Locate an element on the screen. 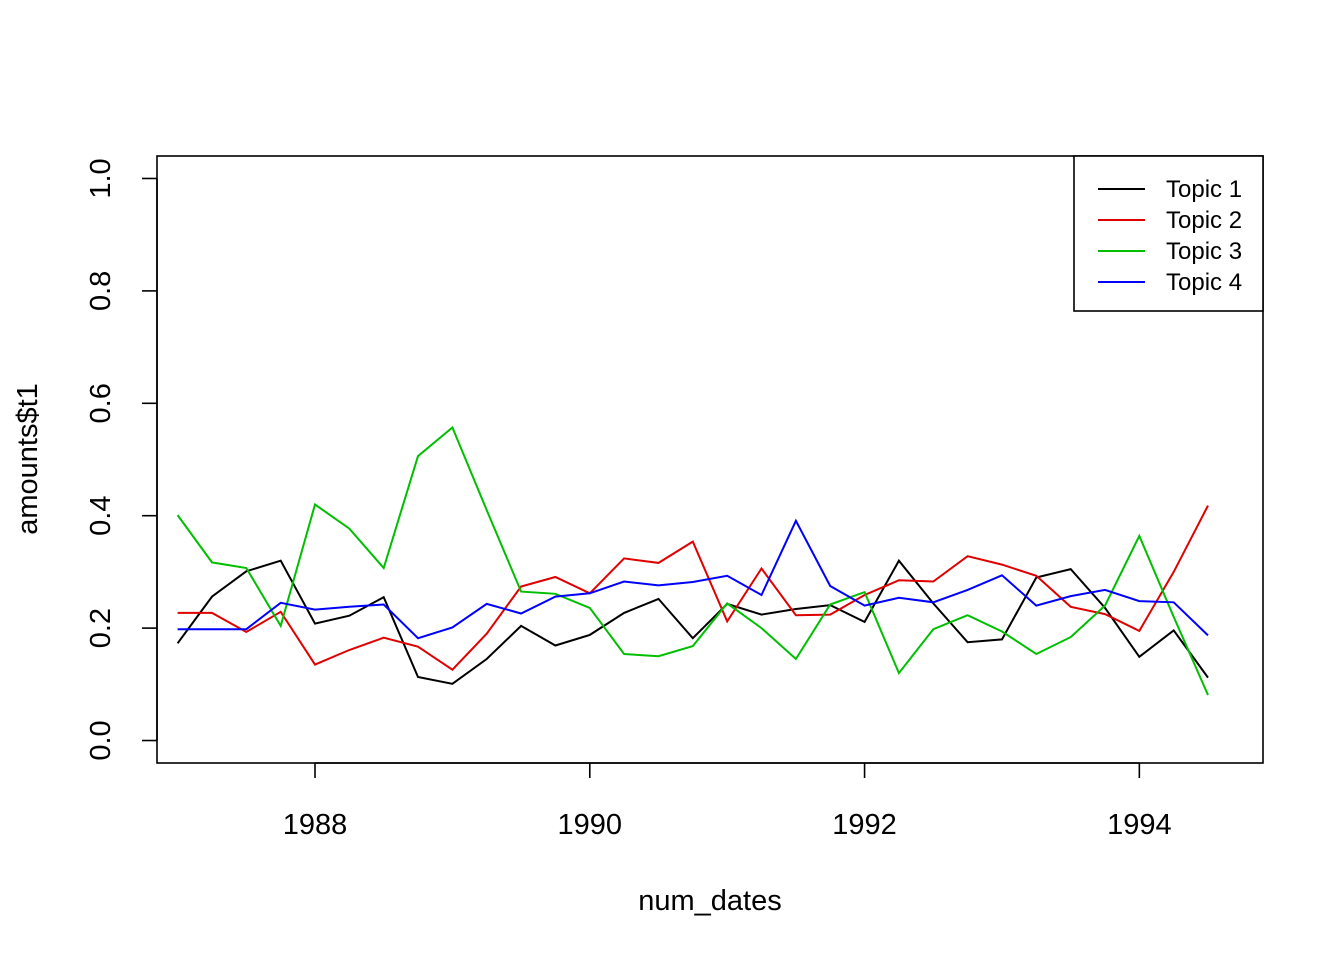 The width and height of the screenshot is (1344, 960). y-tick-label: 1.0 is located at coordinates (101, 178).